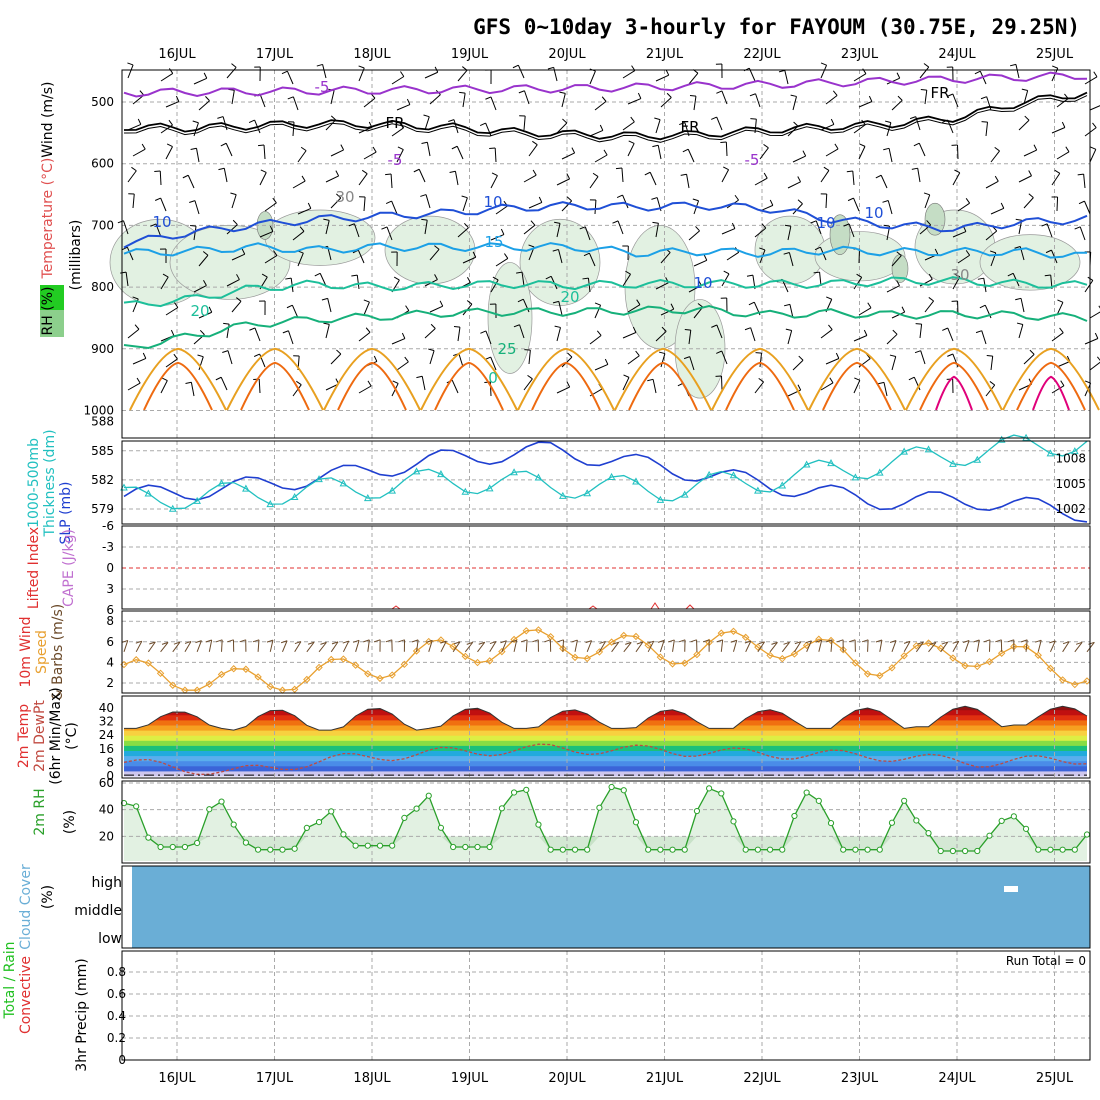 The height and width of the screenshot is (1100, 1100). Describe the element at coordinates (957, 54) in the screenshot. I see `date-label-top: 24JUL` at that location.